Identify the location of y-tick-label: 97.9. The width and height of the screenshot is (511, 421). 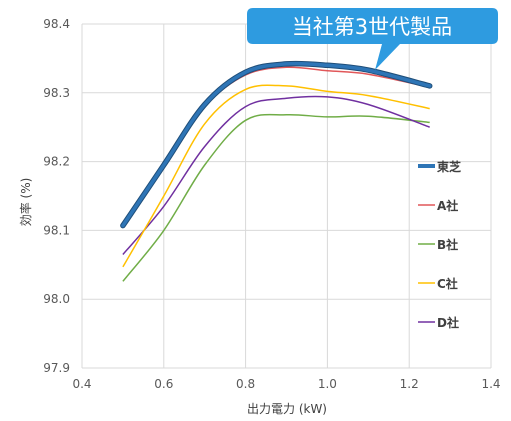
(56, 368).